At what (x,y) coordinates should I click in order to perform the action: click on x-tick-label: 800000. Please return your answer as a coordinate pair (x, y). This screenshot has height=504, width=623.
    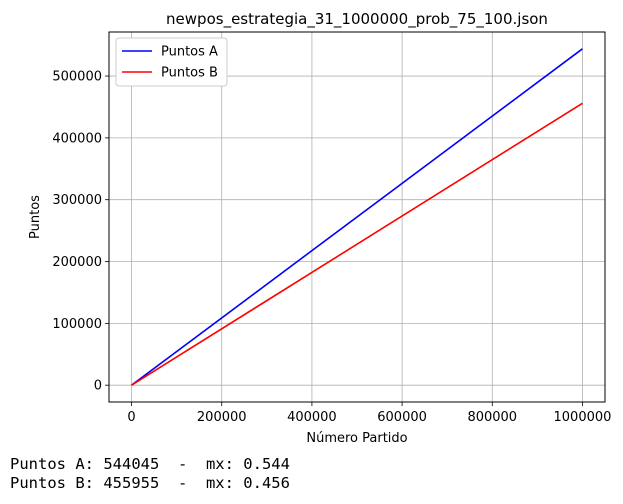
    Looking at the image, I should click on (492, 417).